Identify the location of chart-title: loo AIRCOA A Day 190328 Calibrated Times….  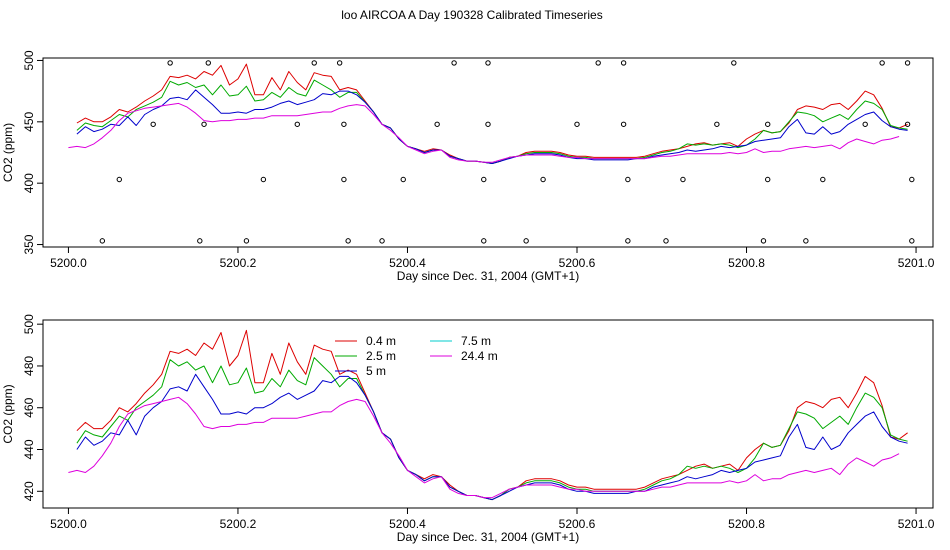
(471, 15).